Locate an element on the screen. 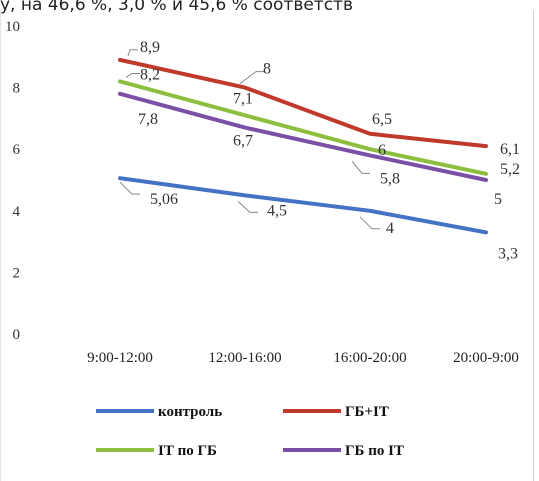 The width and height of the screenshot is (539, 481). data-label: 6,5 is located at coordinates (382, 119).